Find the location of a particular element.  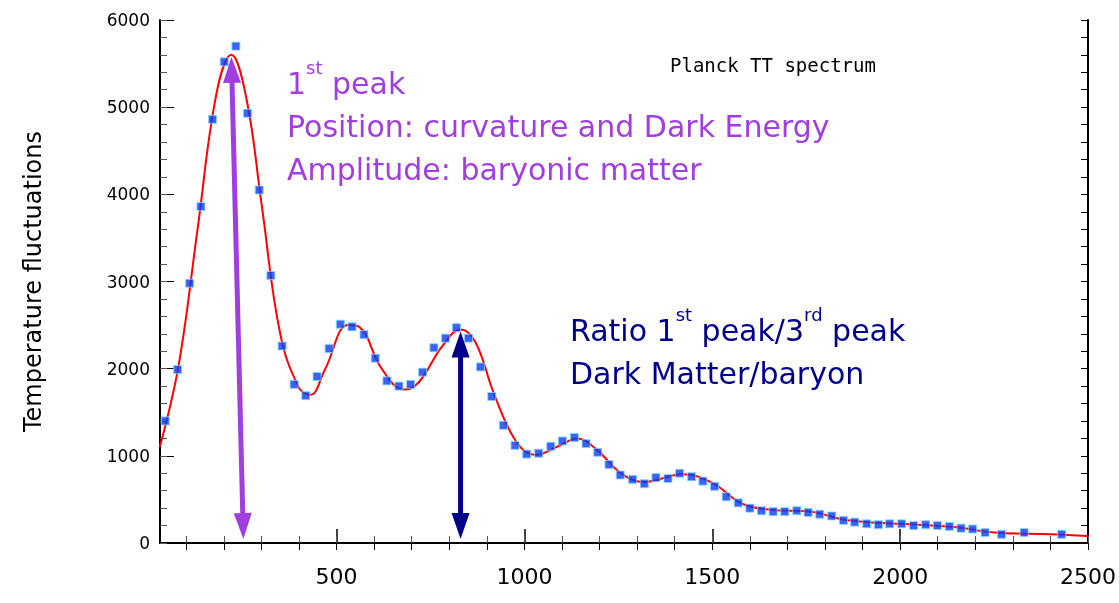

x-tick-label: 2500 is located at coordinates (1088, 576).